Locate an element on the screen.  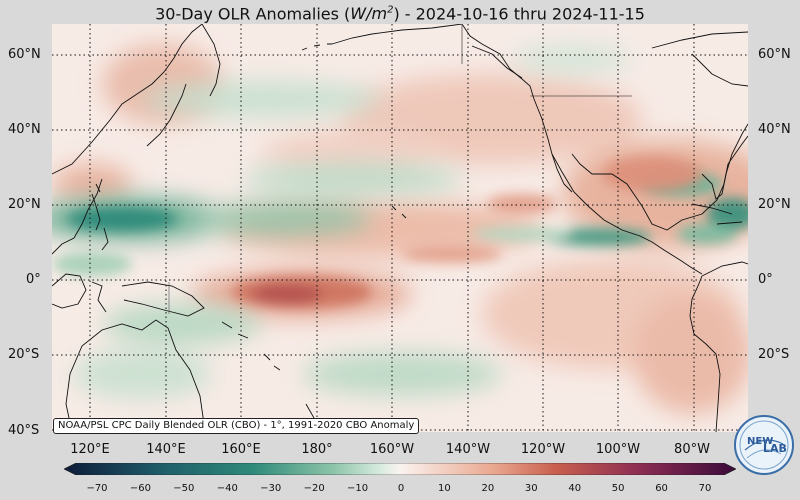
colorbar-tick-5: −20 is located at coordinates (314, 488).